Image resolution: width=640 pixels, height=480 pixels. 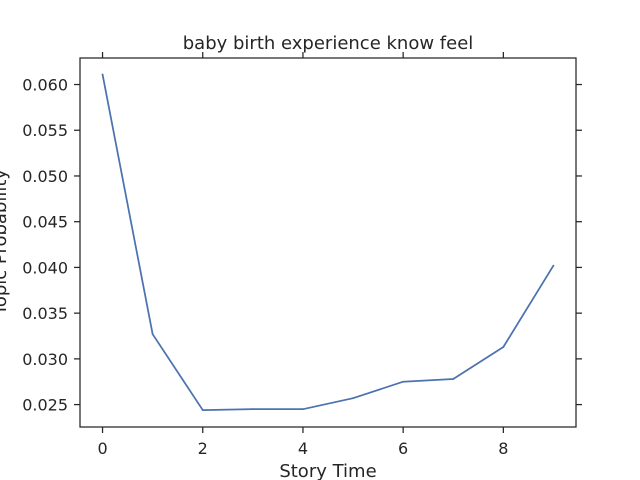 I want to click on y-tick-label: 0.045, so click(x=45, y=222).